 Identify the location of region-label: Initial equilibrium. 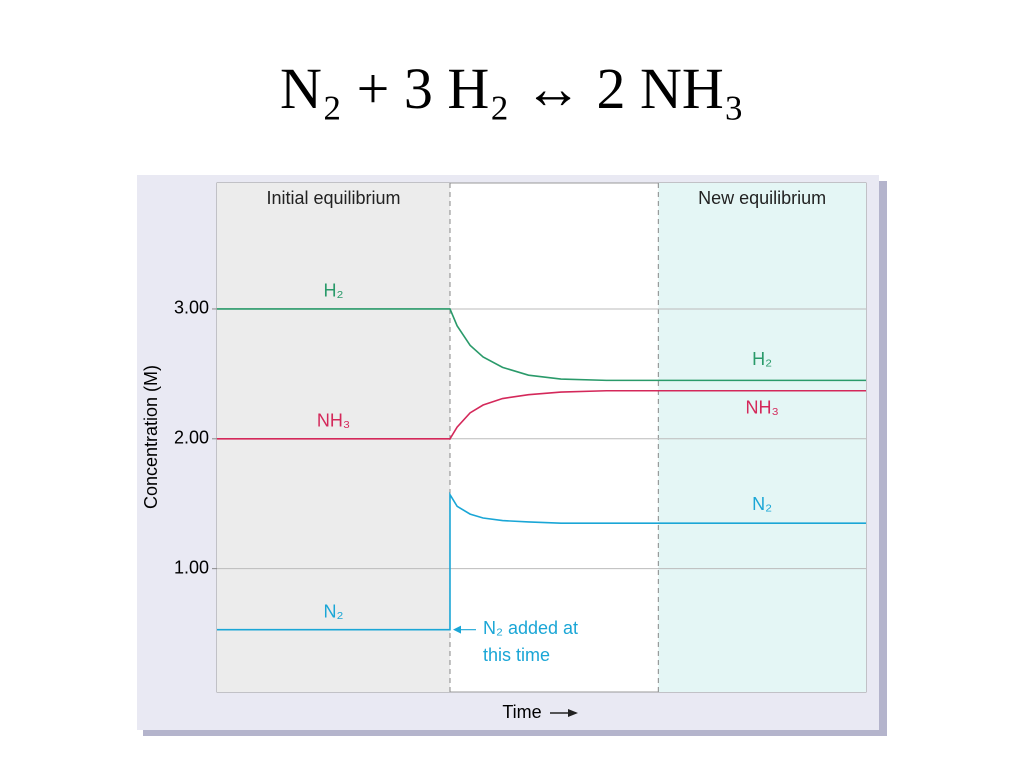
(333, 198).